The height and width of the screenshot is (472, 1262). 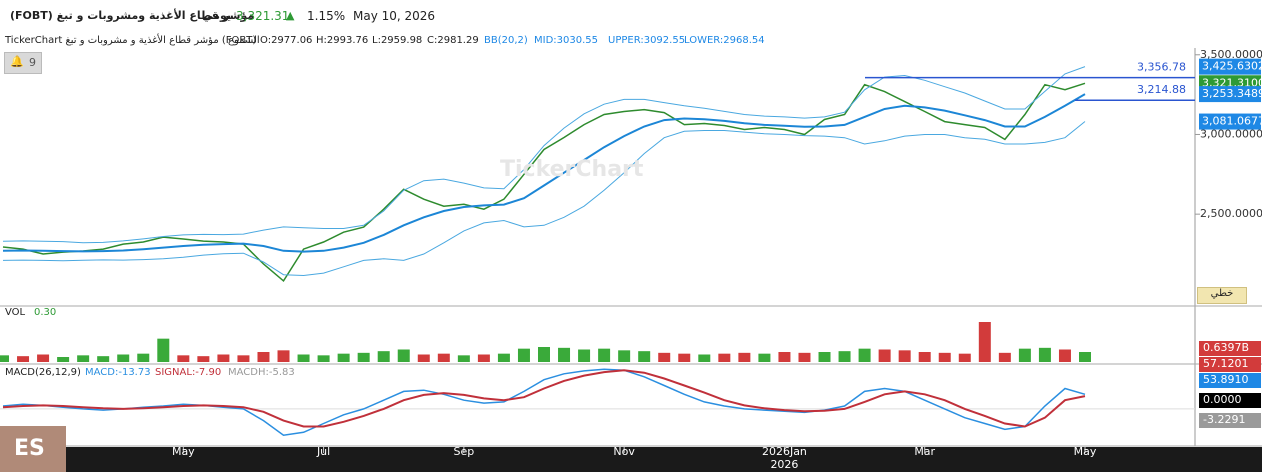 What do you see at coordinates (724, 40) in the screenshot?
I see `bb-lower: LOWER:2968.54` at bounding box center [724, 40].